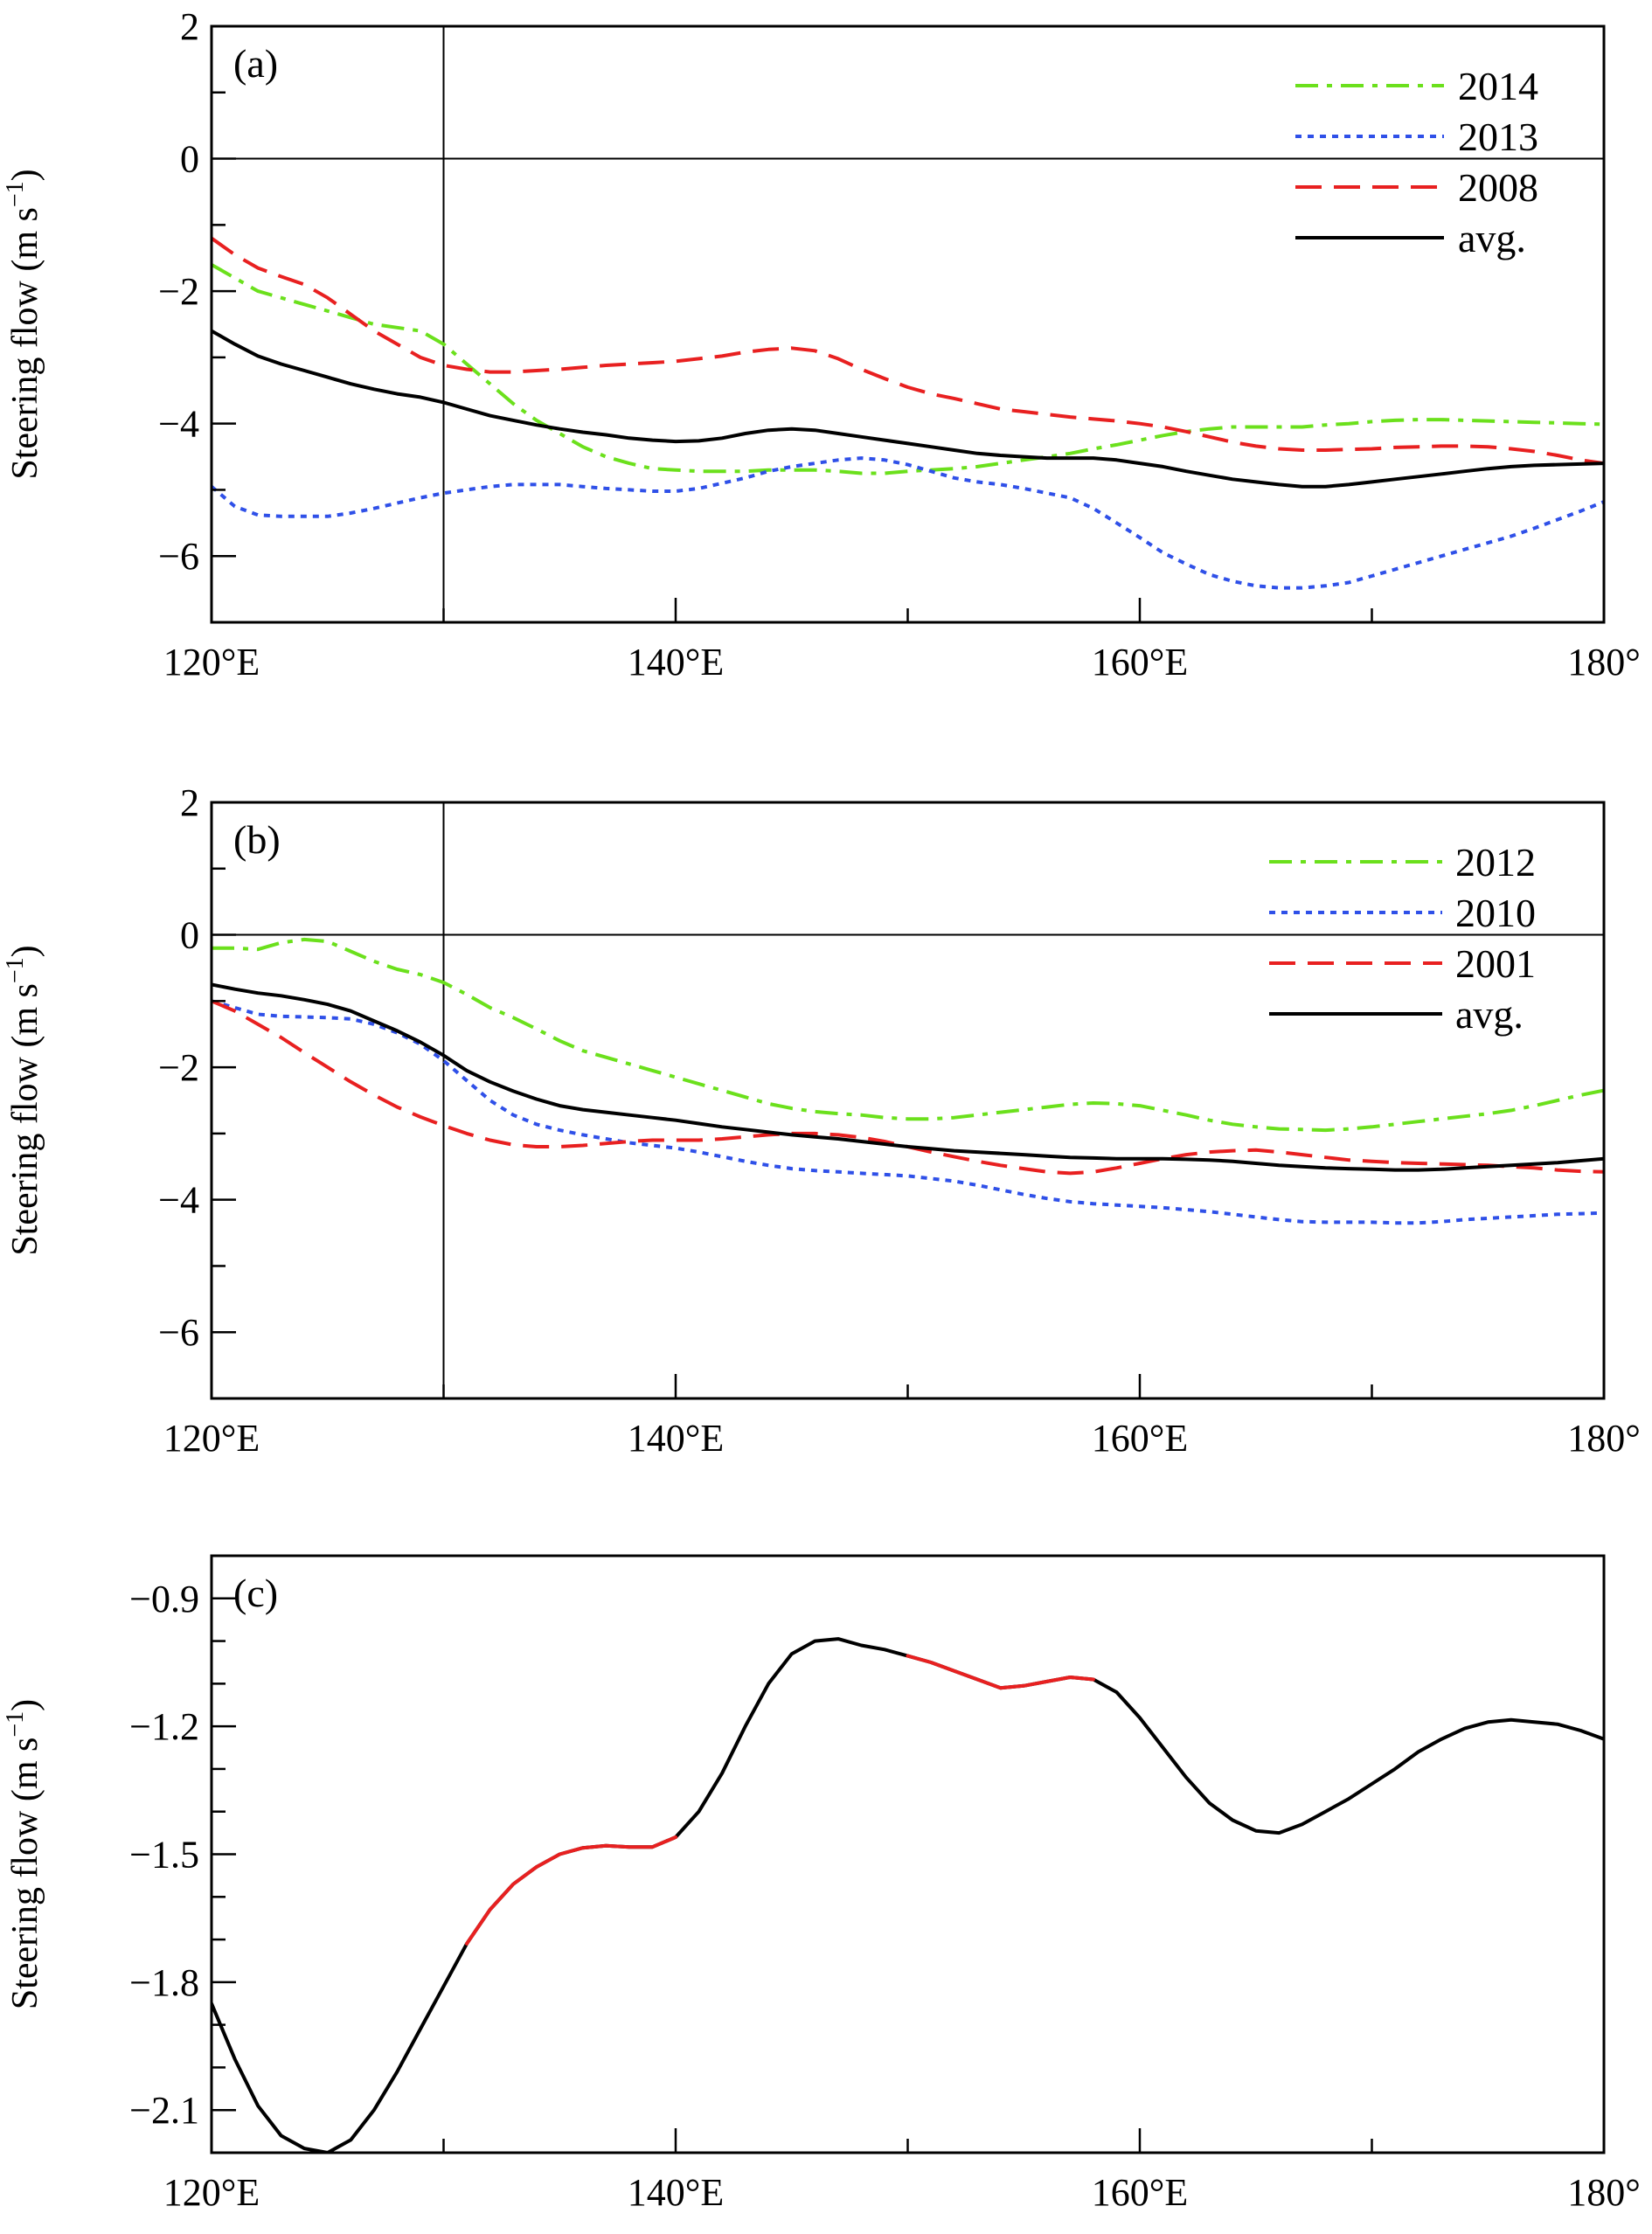  Describe the element at coordinates (1416, 162) in the screenshot. I see `legend: 2014 2013 2008 avg.` at that location.